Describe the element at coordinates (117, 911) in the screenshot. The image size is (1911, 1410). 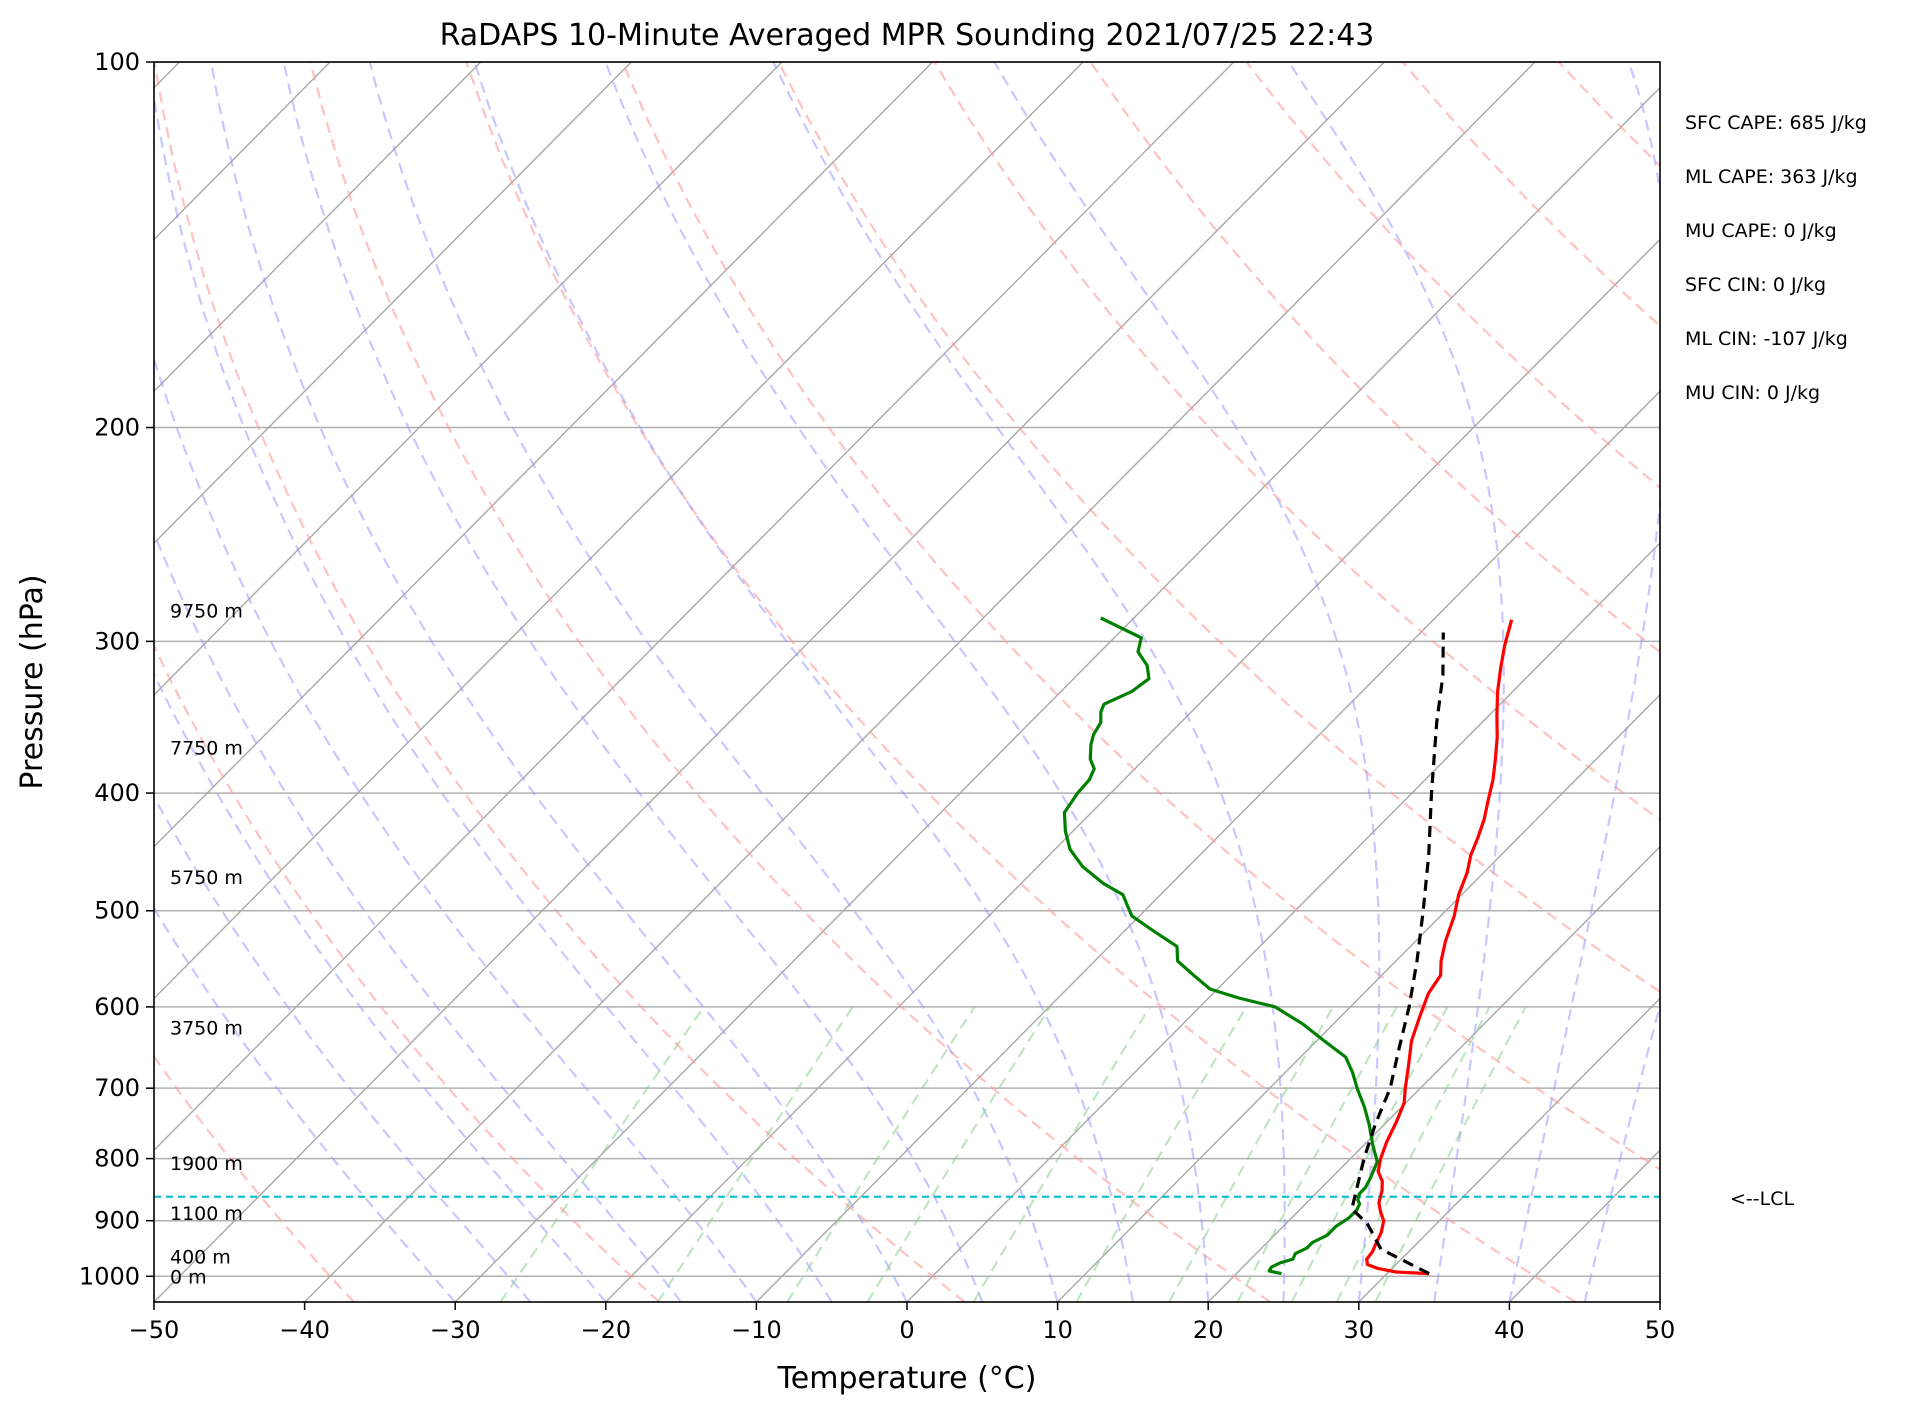
I see `y-tick-label: 500` at that location.